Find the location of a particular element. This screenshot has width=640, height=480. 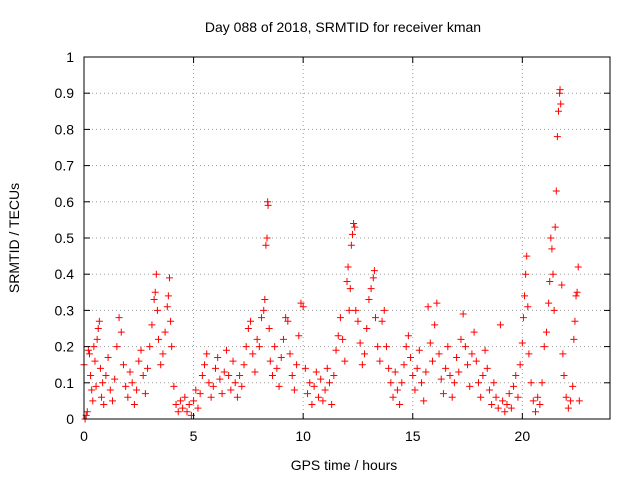

y-tick-label: 0 is located at coordinates (70, 419).